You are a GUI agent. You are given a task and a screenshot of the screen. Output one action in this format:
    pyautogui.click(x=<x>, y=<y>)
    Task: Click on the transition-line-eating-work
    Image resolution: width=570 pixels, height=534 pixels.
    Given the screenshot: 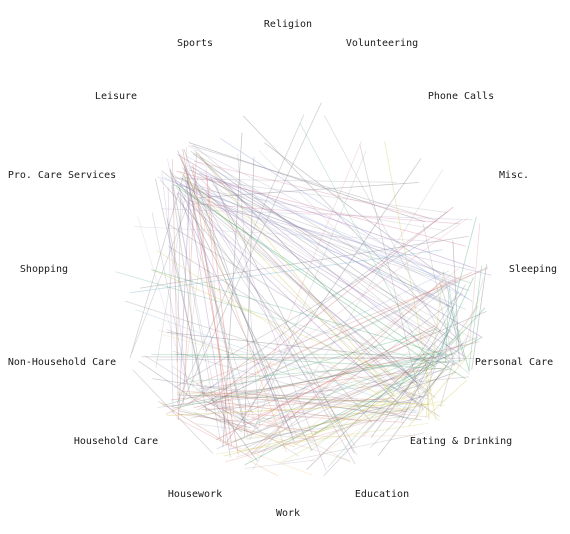 What is the action you would take?
    pyautogui.click(x=368, y=409)
    